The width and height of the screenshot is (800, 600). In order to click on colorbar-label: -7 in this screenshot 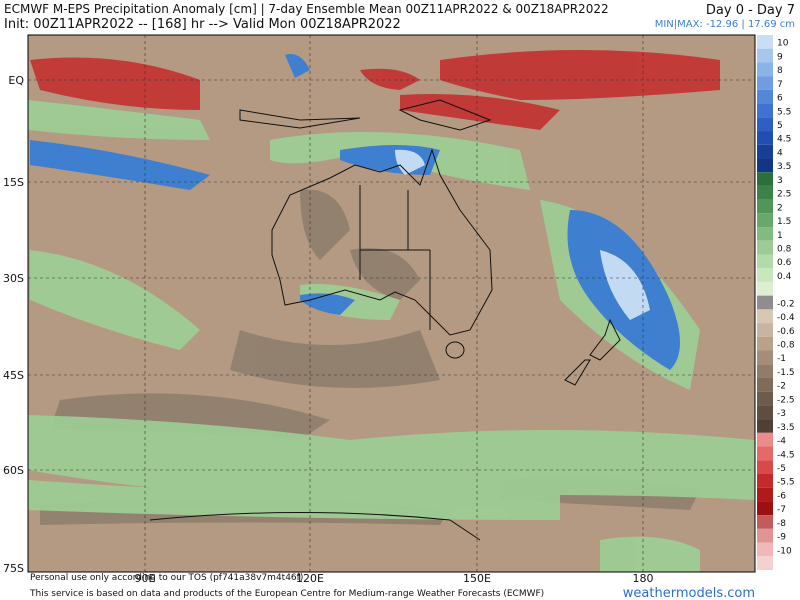, I will do `click(781, 510)`.